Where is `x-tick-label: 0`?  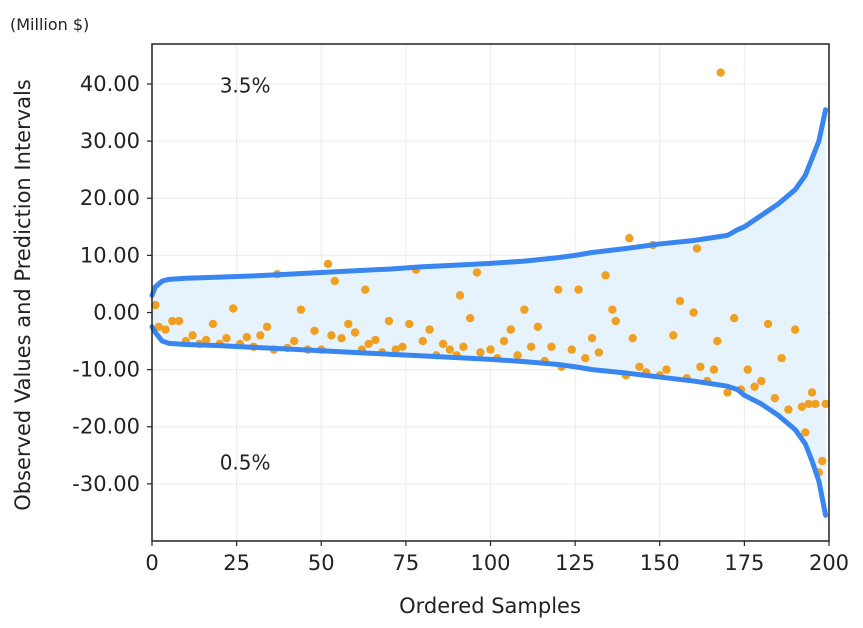 x-tick-label: 0 is located at coordinates (151, 563).